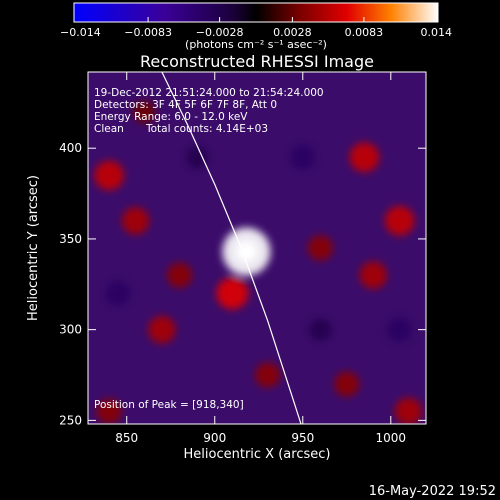 This screenshot has height=500, width=500. I want to click on x-tick-label: 850, so click(126, 438).